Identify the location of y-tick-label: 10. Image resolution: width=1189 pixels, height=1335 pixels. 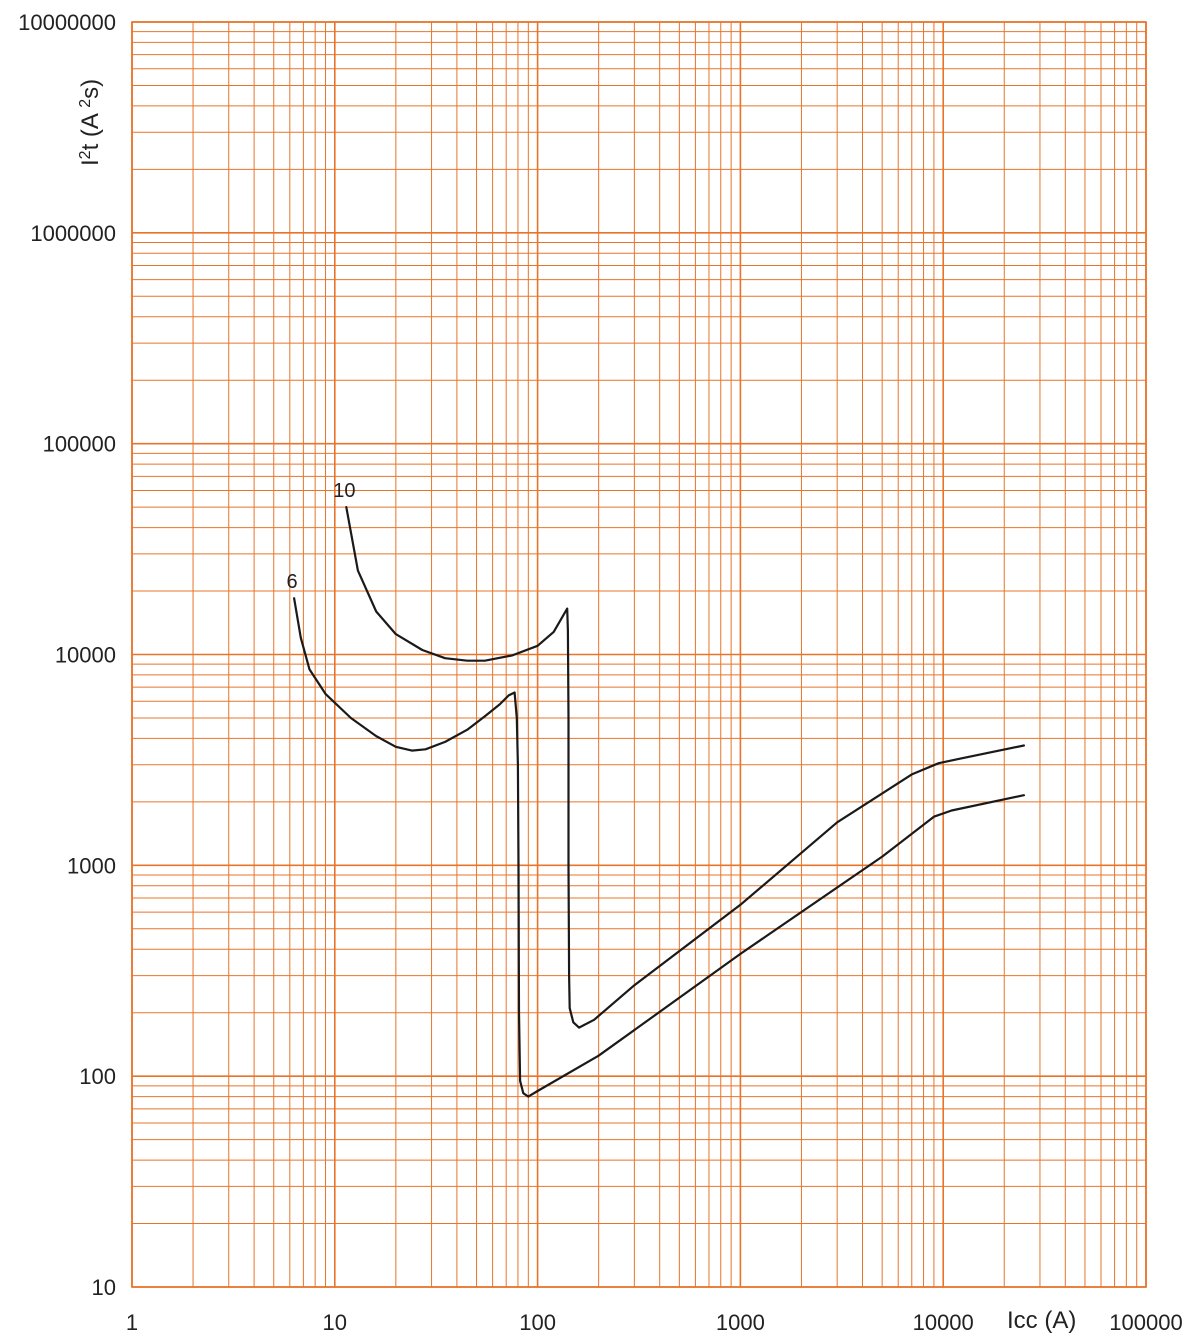
(104, 1287).